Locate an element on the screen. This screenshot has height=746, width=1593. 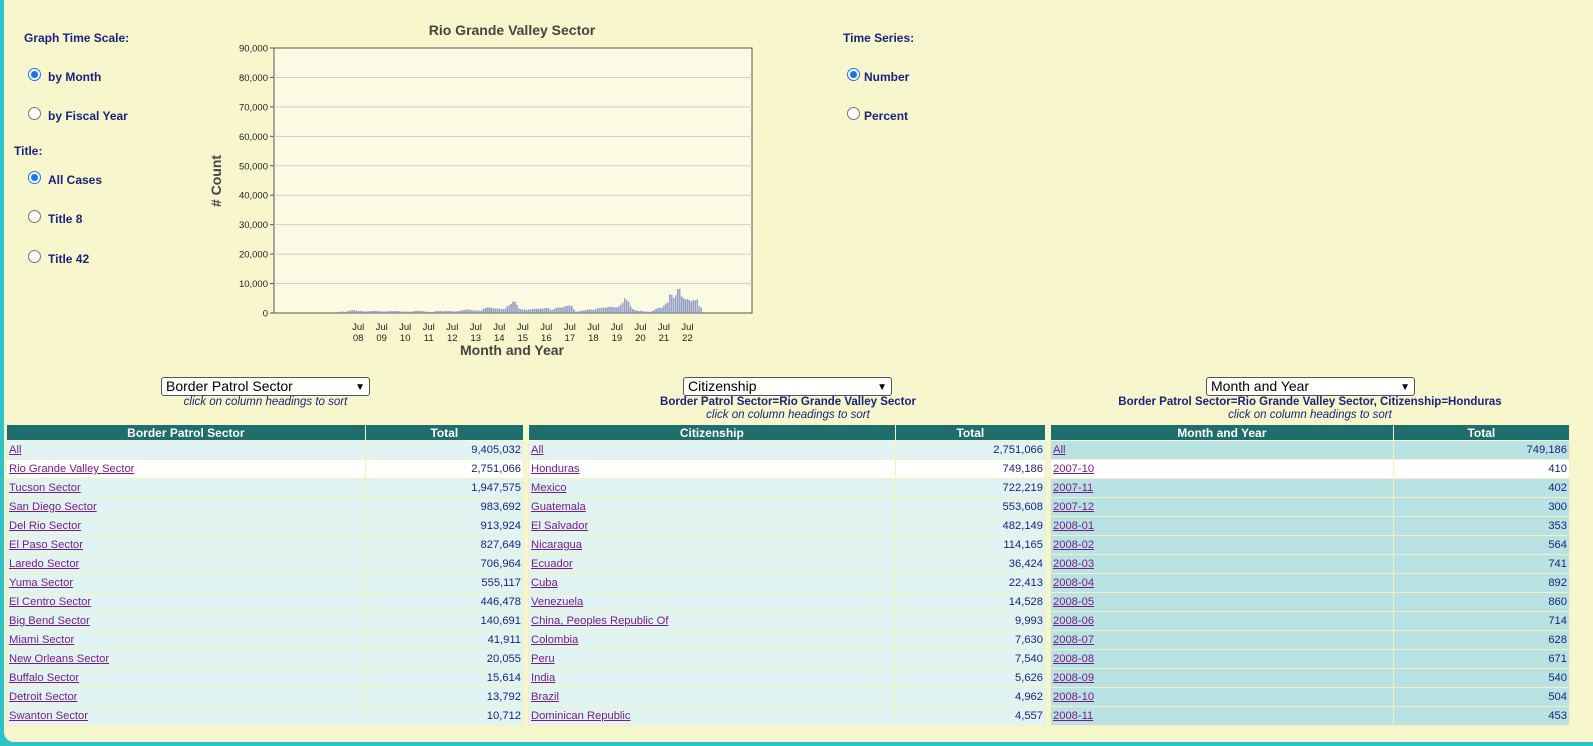
row-link: 2008-10 is located at coordinates (1074, 697).